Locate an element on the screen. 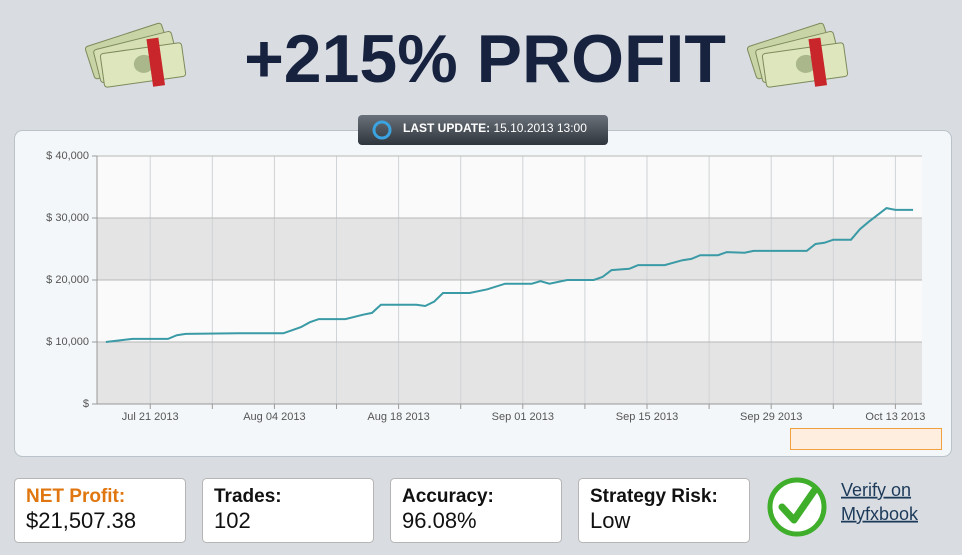 The height and width of the screenshot is (555, 962). stat-label: NET Profit: is located at coordinates (75, 496).